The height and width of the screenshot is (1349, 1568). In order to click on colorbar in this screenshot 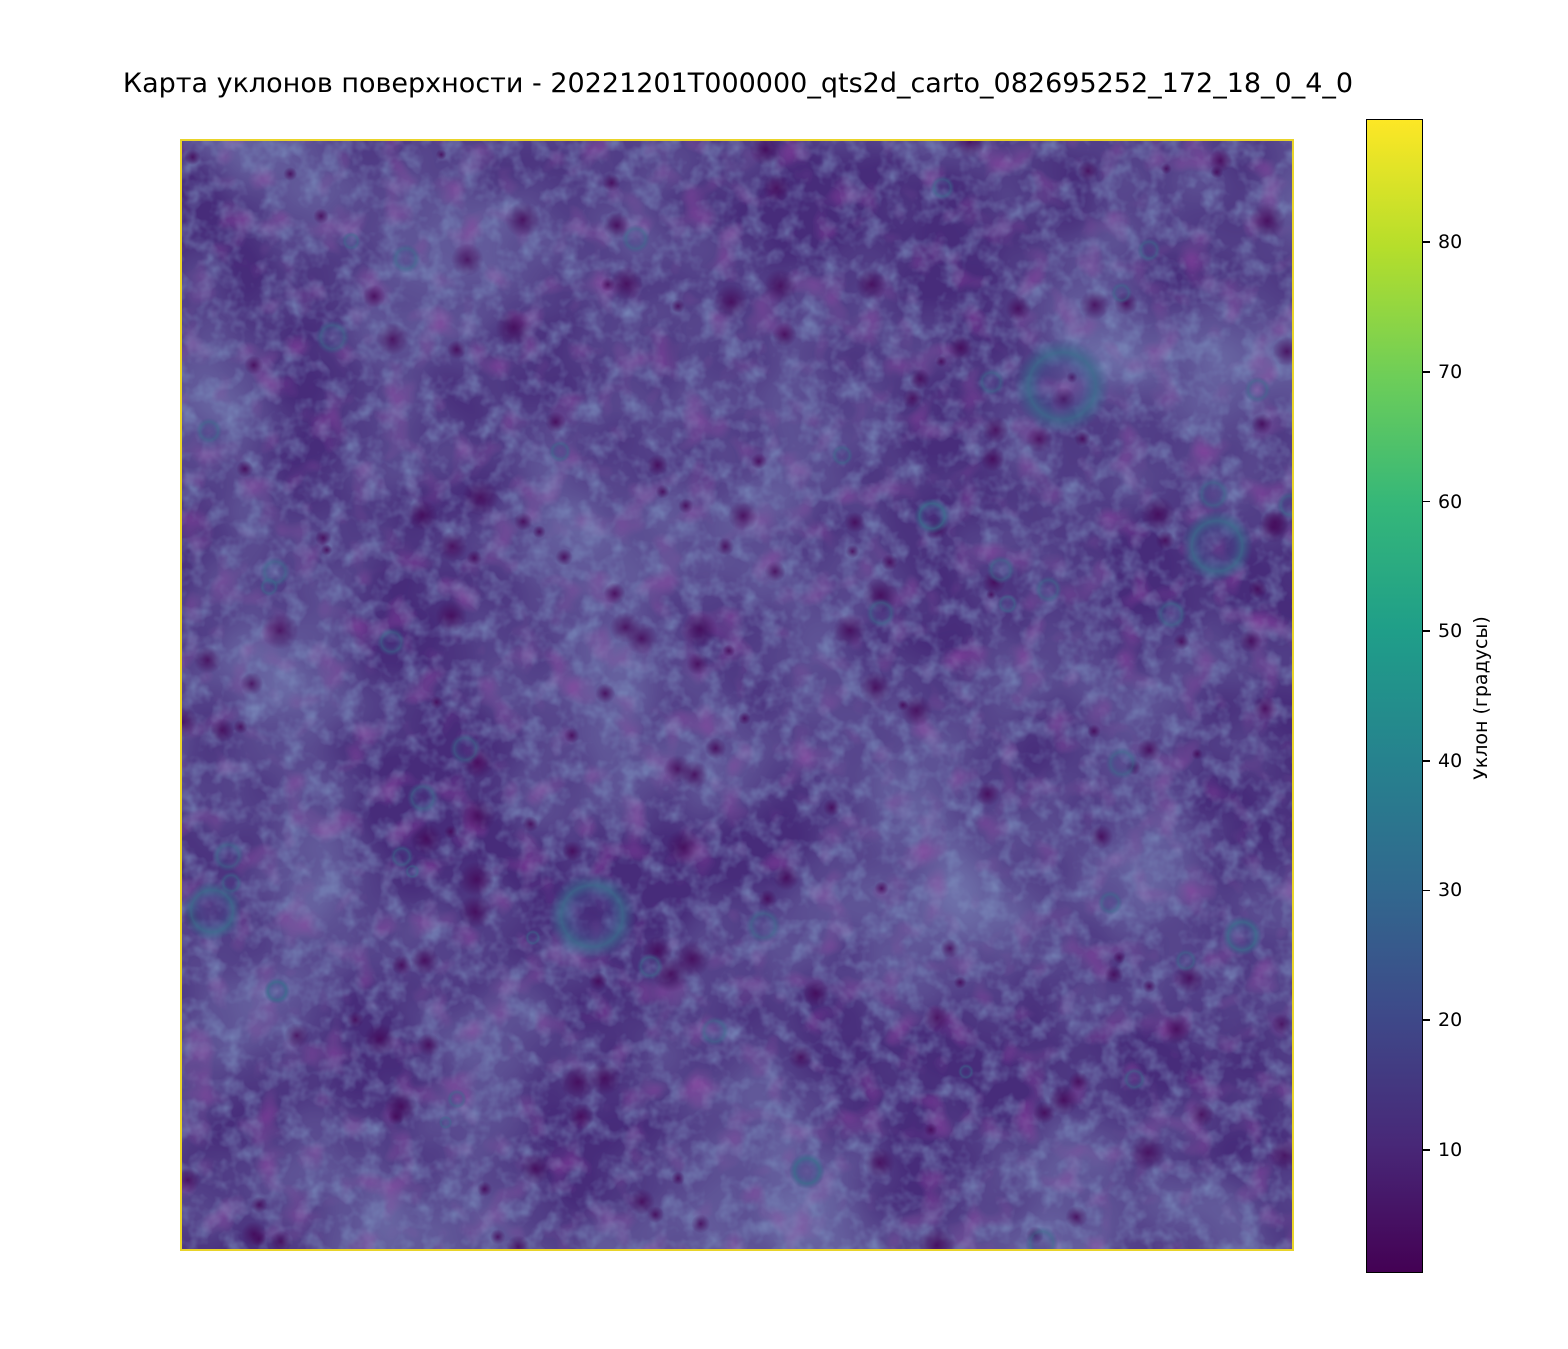, I will do `click(1394, 696)`.